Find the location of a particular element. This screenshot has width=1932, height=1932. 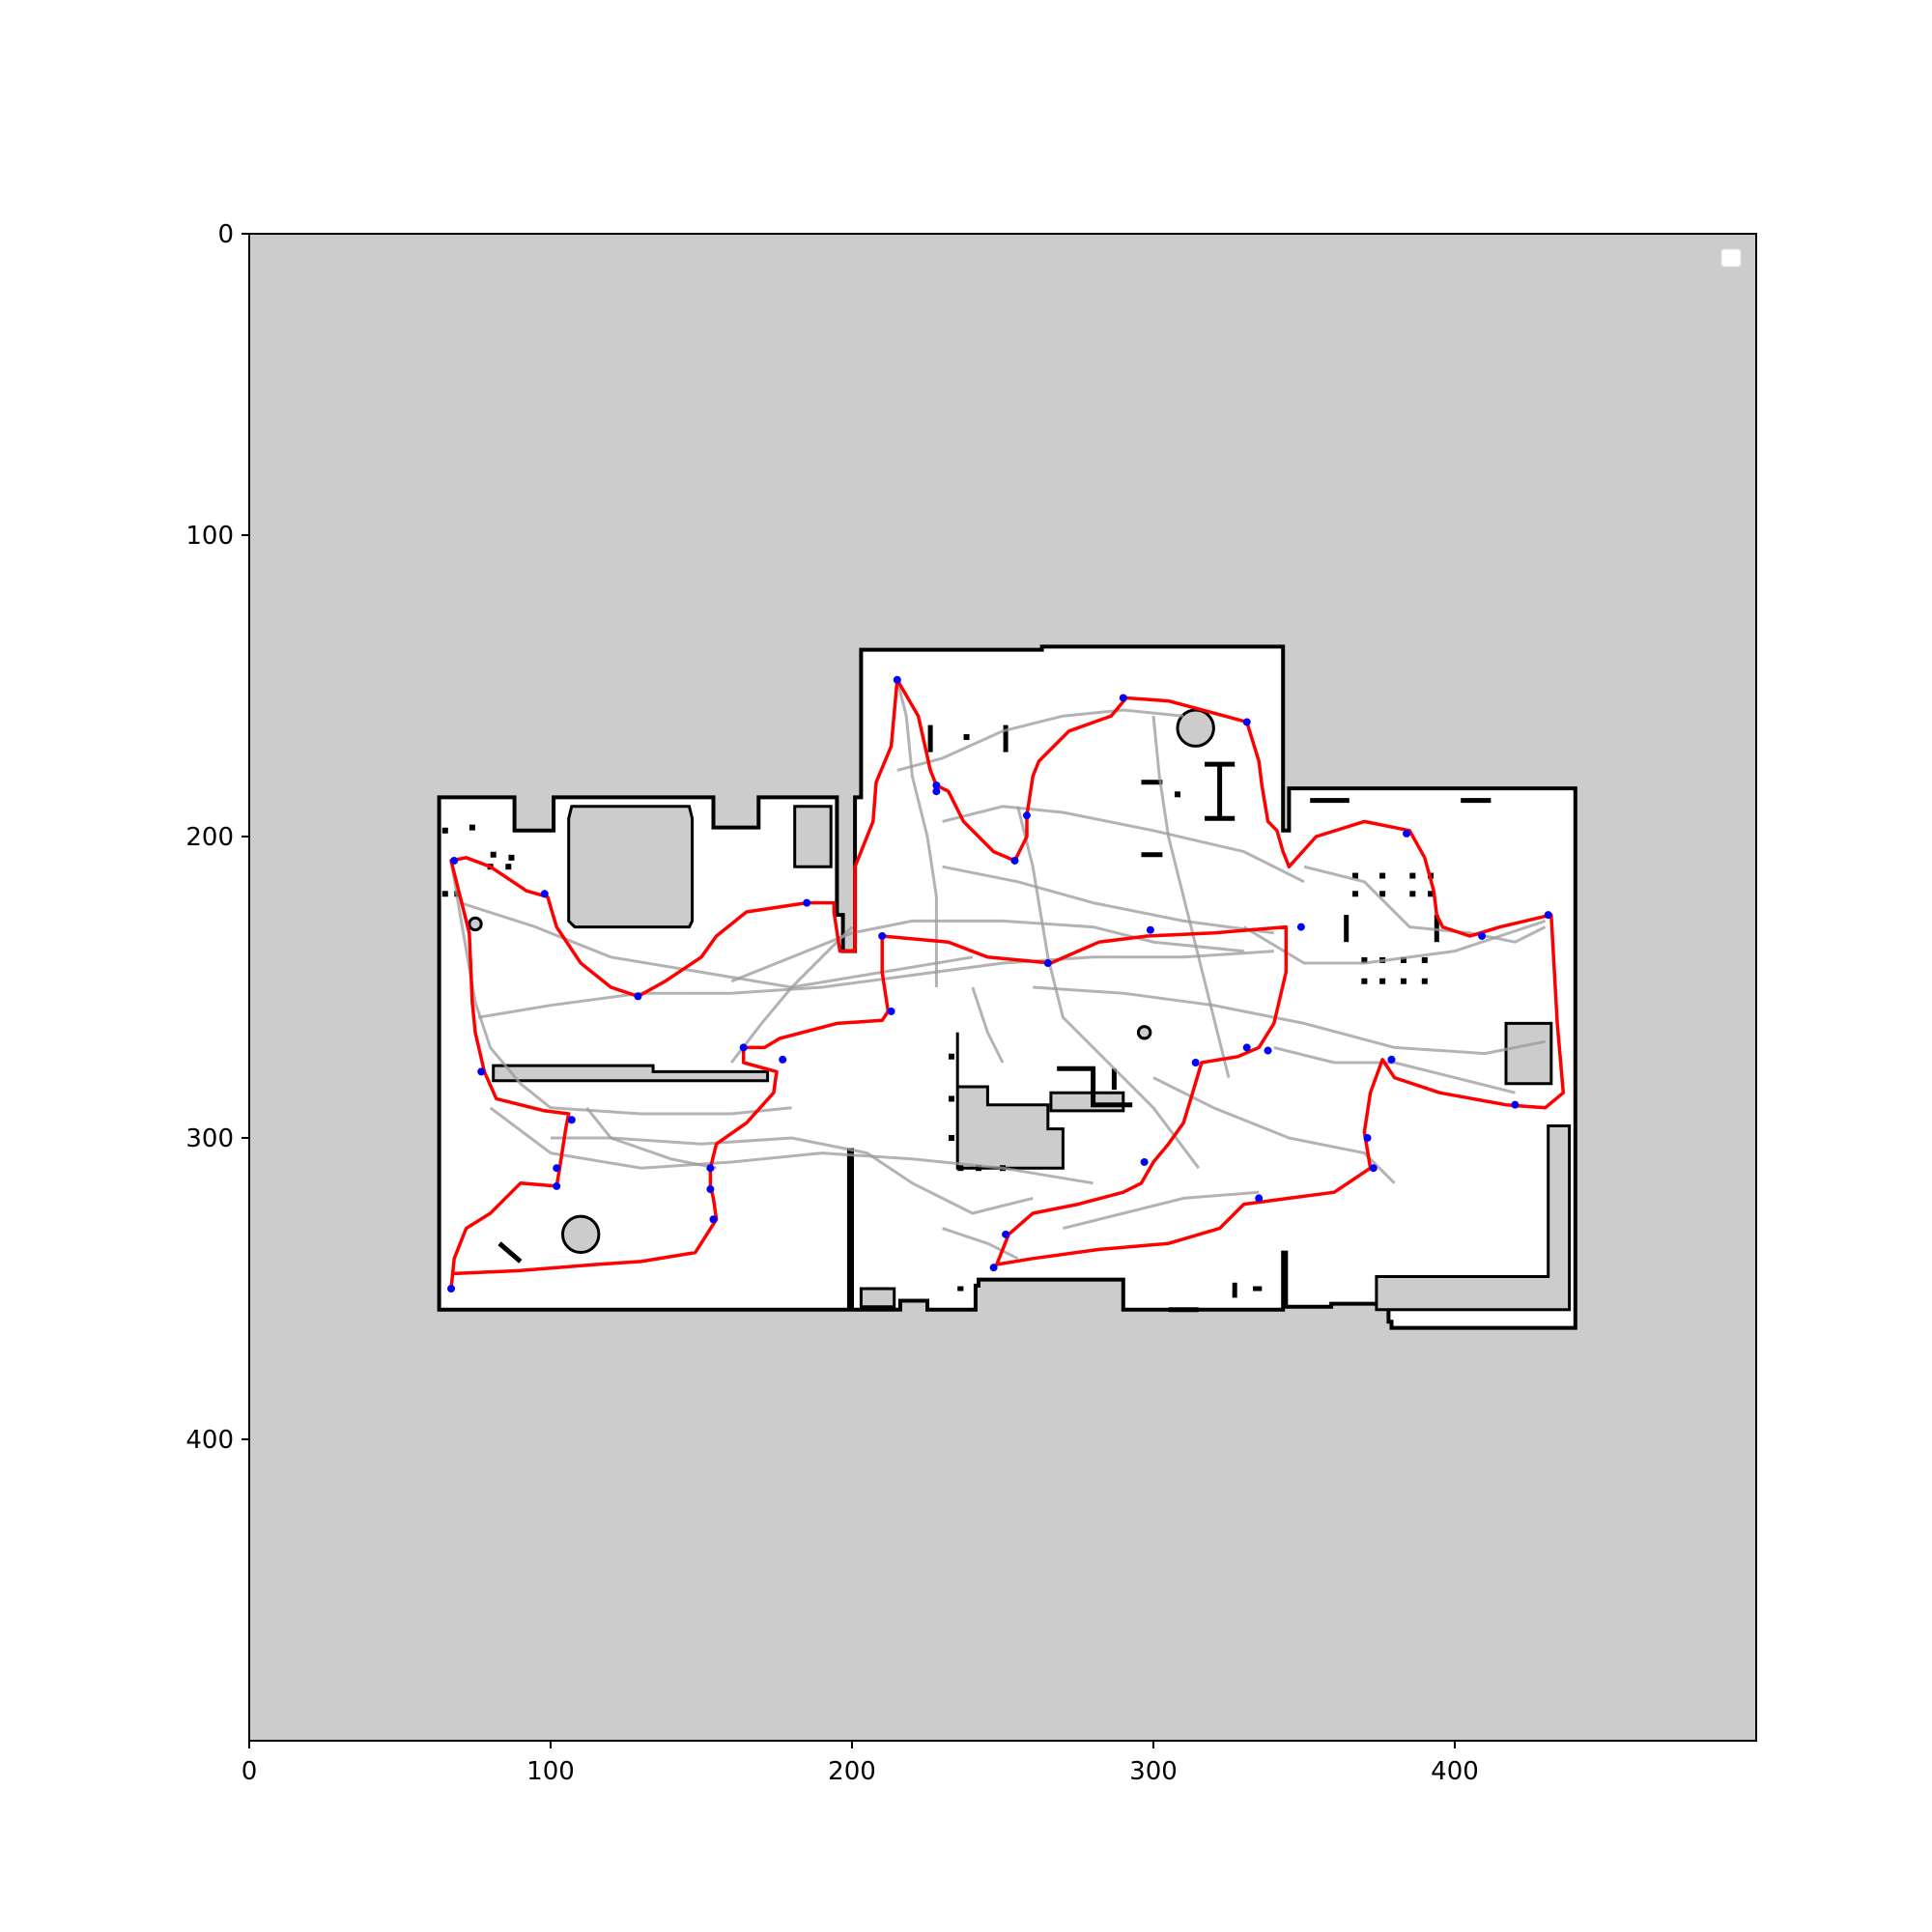

x-tick-label-4: 400 is located at coordinates (1455, 1771).